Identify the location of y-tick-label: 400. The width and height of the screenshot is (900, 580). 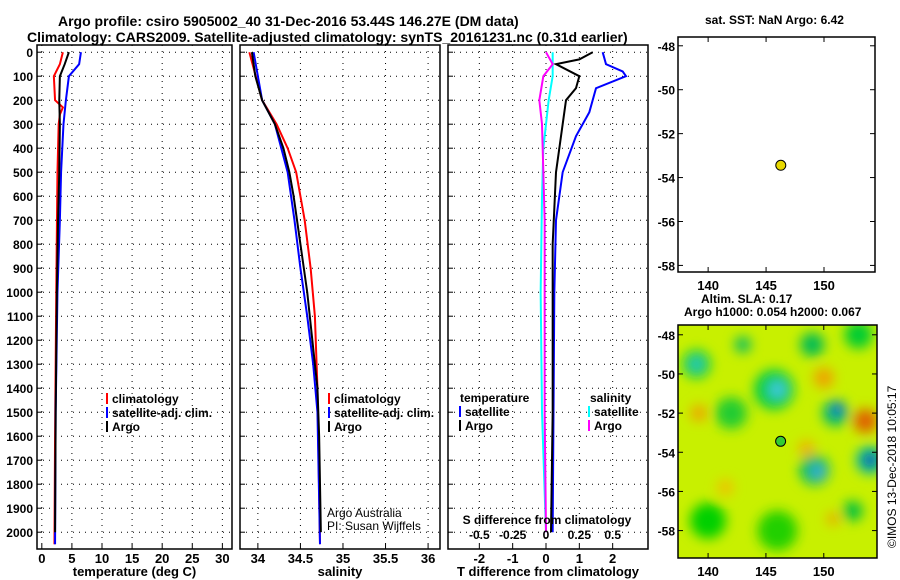
(23, 149).